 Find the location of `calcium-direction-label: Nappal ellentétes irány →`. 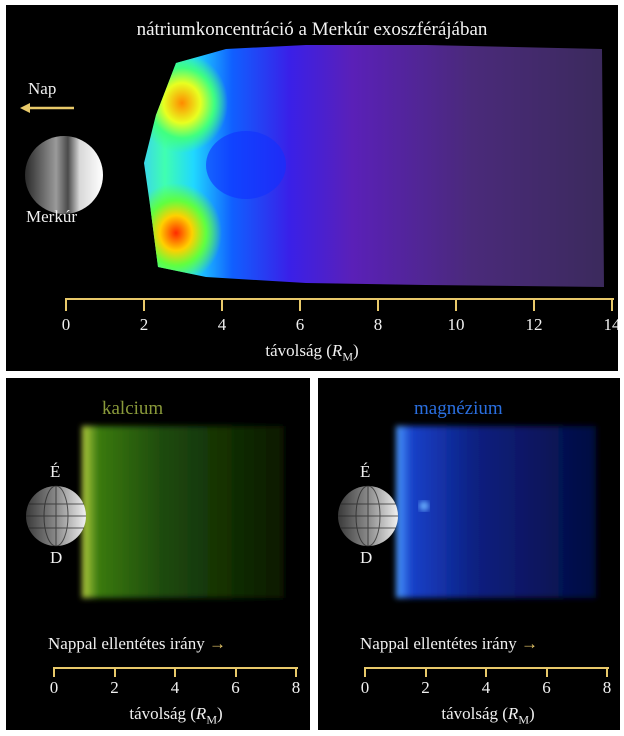

calcium-direction-label: Nappal ellentétes irány → is located at coordinates (137, 644).